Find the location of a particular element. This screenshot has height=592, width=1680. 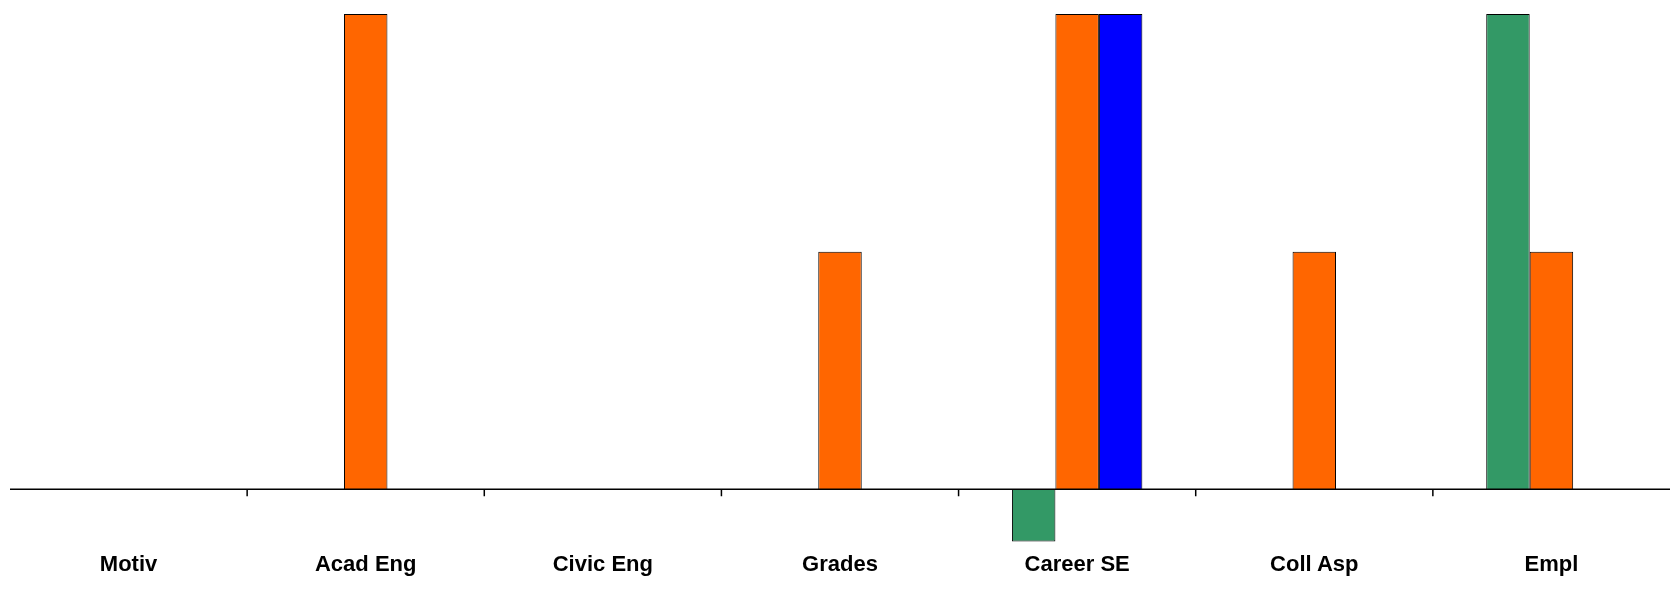

x-tick-label: Grades is located at coordinates (840, 563).